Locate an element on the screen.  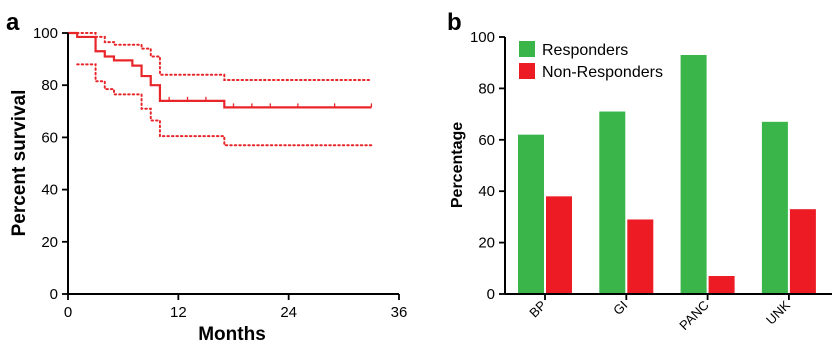
panel-a-x-axis-title: Months is located at coordinates (232, 334).